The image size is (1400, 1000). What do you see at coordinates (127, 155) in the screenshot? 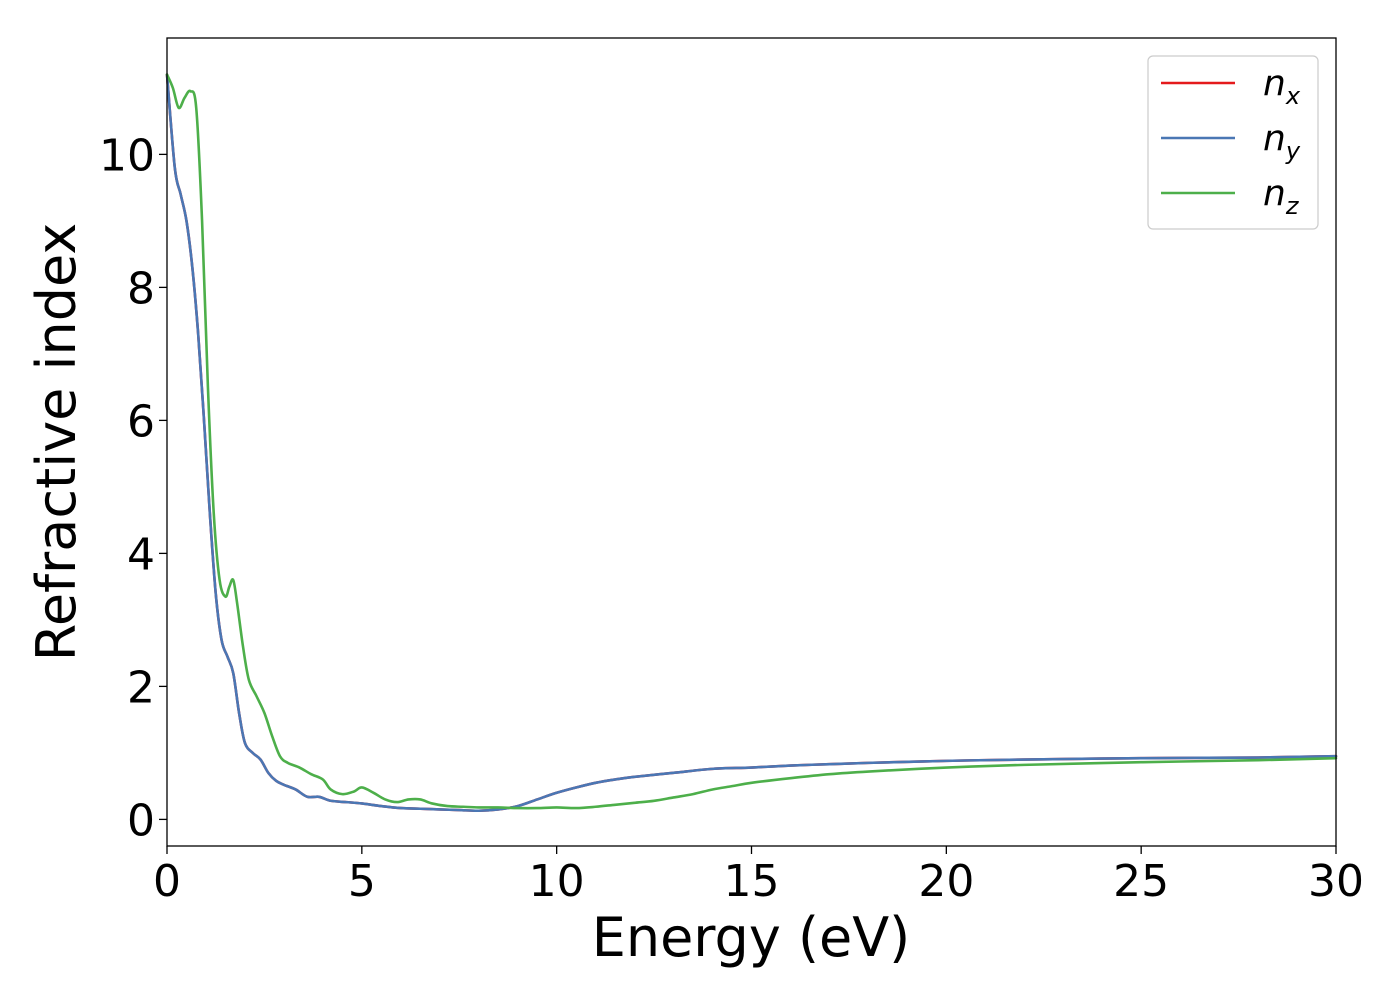
I see `y-tick-label: 10` at bounding box center [127, 155].